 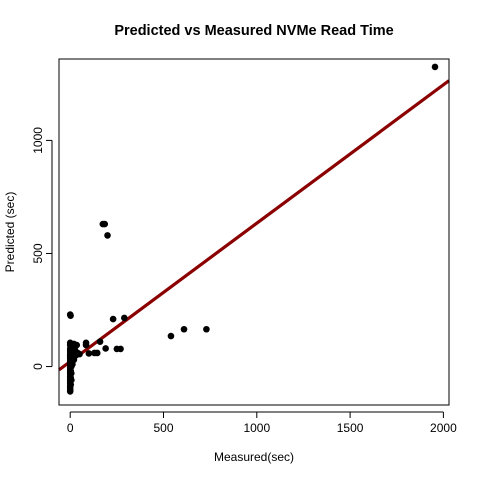 I want to click on y-tick-label: 500, so click(x=38, y=253).